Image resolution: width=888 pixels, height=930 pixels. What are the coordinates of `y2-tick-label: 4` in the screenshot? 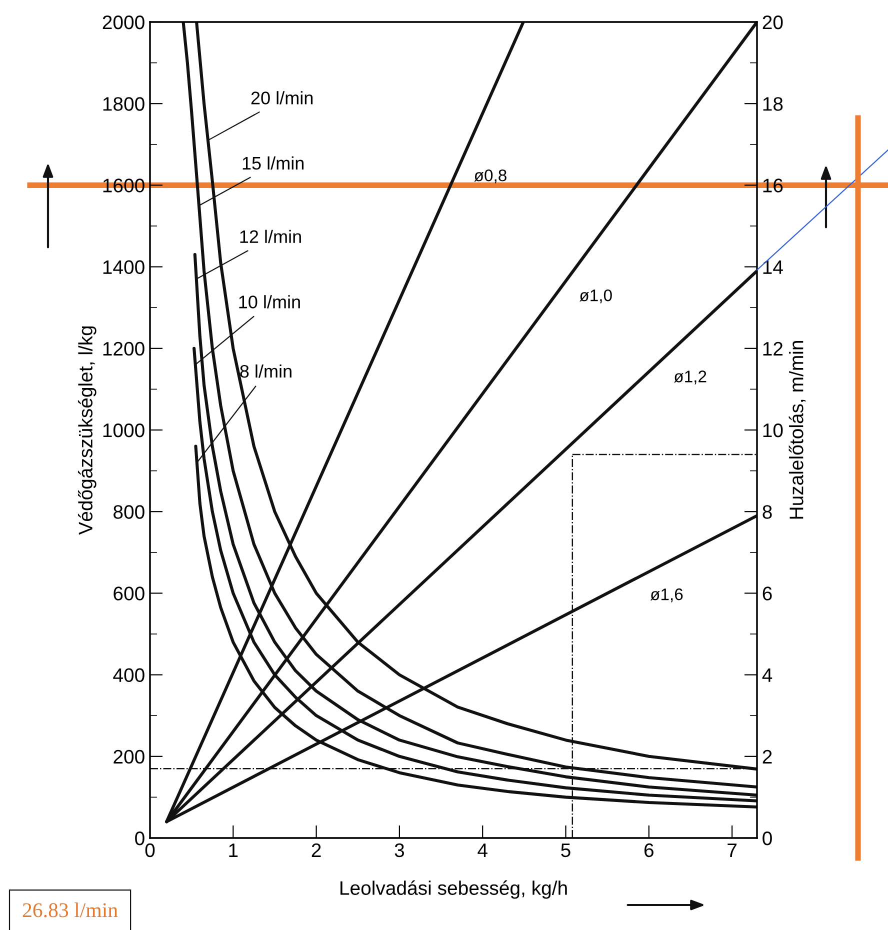 It's located at (767, 675).